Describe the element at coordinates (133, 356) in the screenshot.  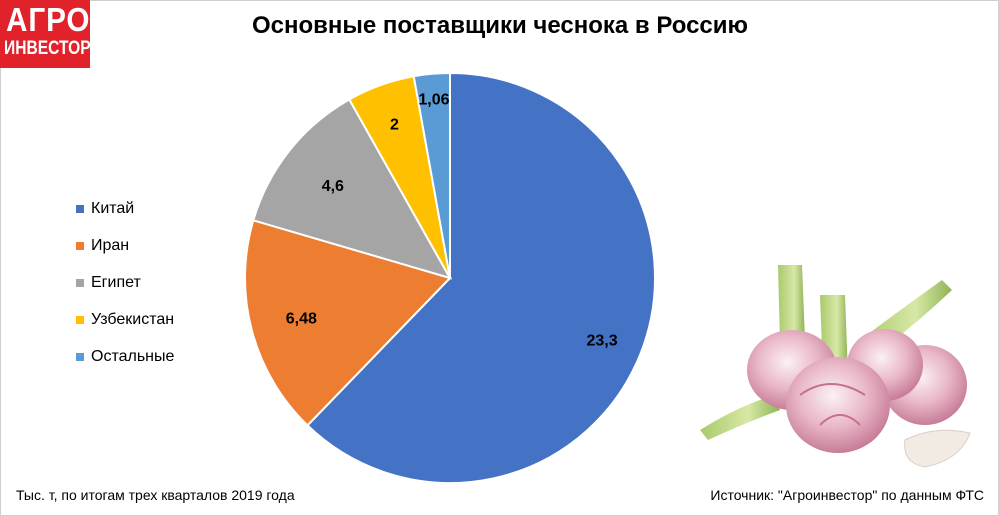
I see `legend-label: Остальные` at that location.